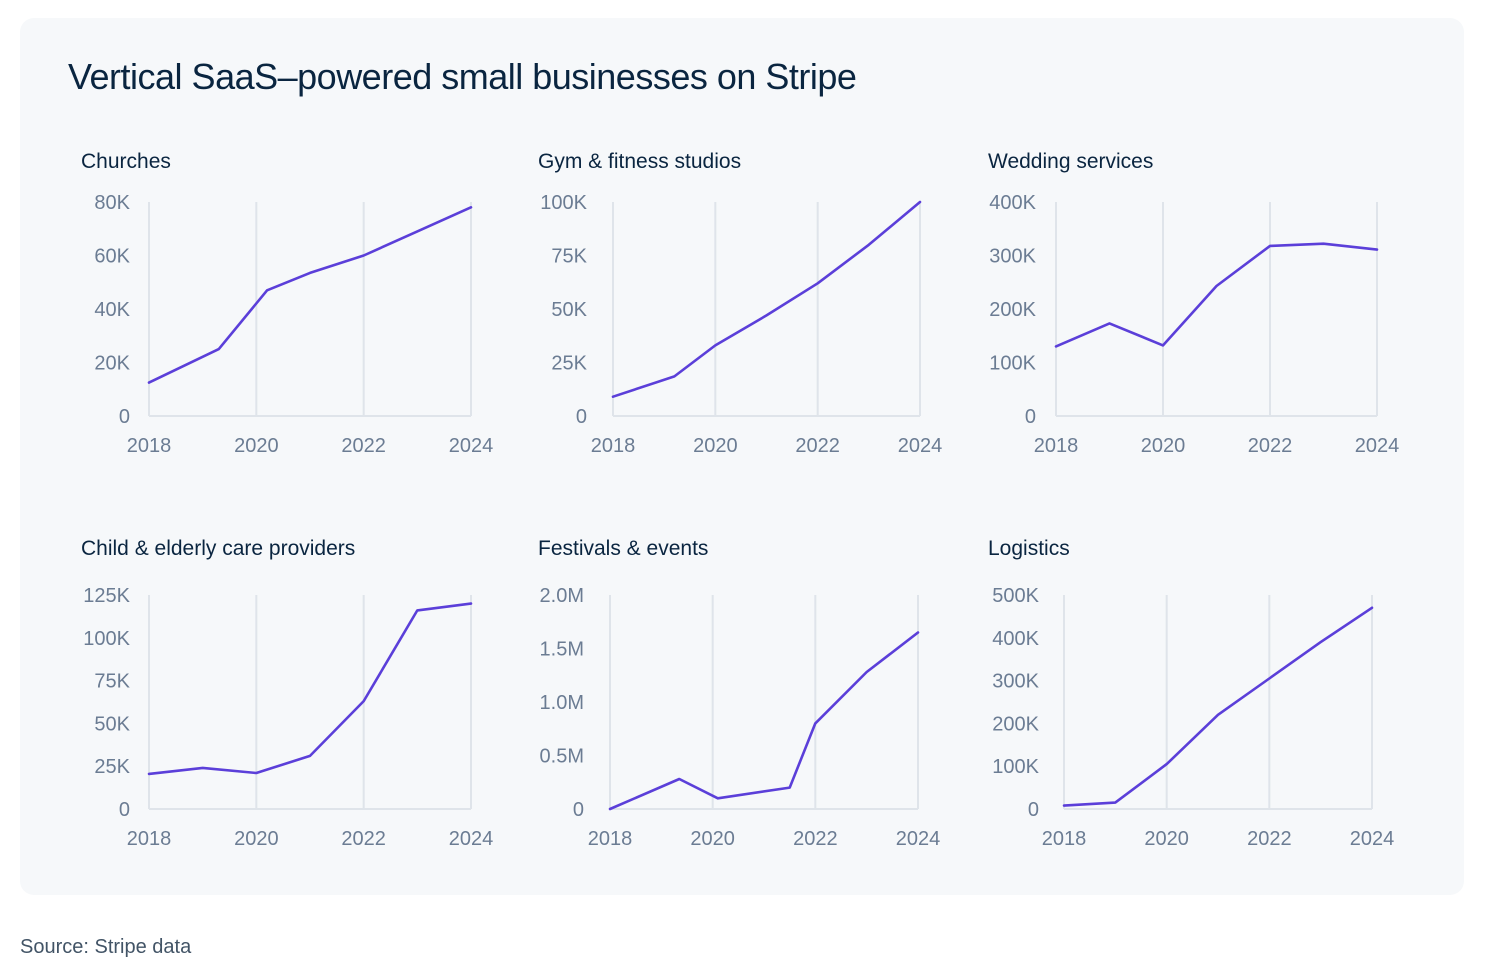 Image resolution: width=1496 pixels, height=976 pixels. Describe the element at coordinates (218, 548) in the screenshot. I see `chart-title: Child & elderly care providers` at that location.